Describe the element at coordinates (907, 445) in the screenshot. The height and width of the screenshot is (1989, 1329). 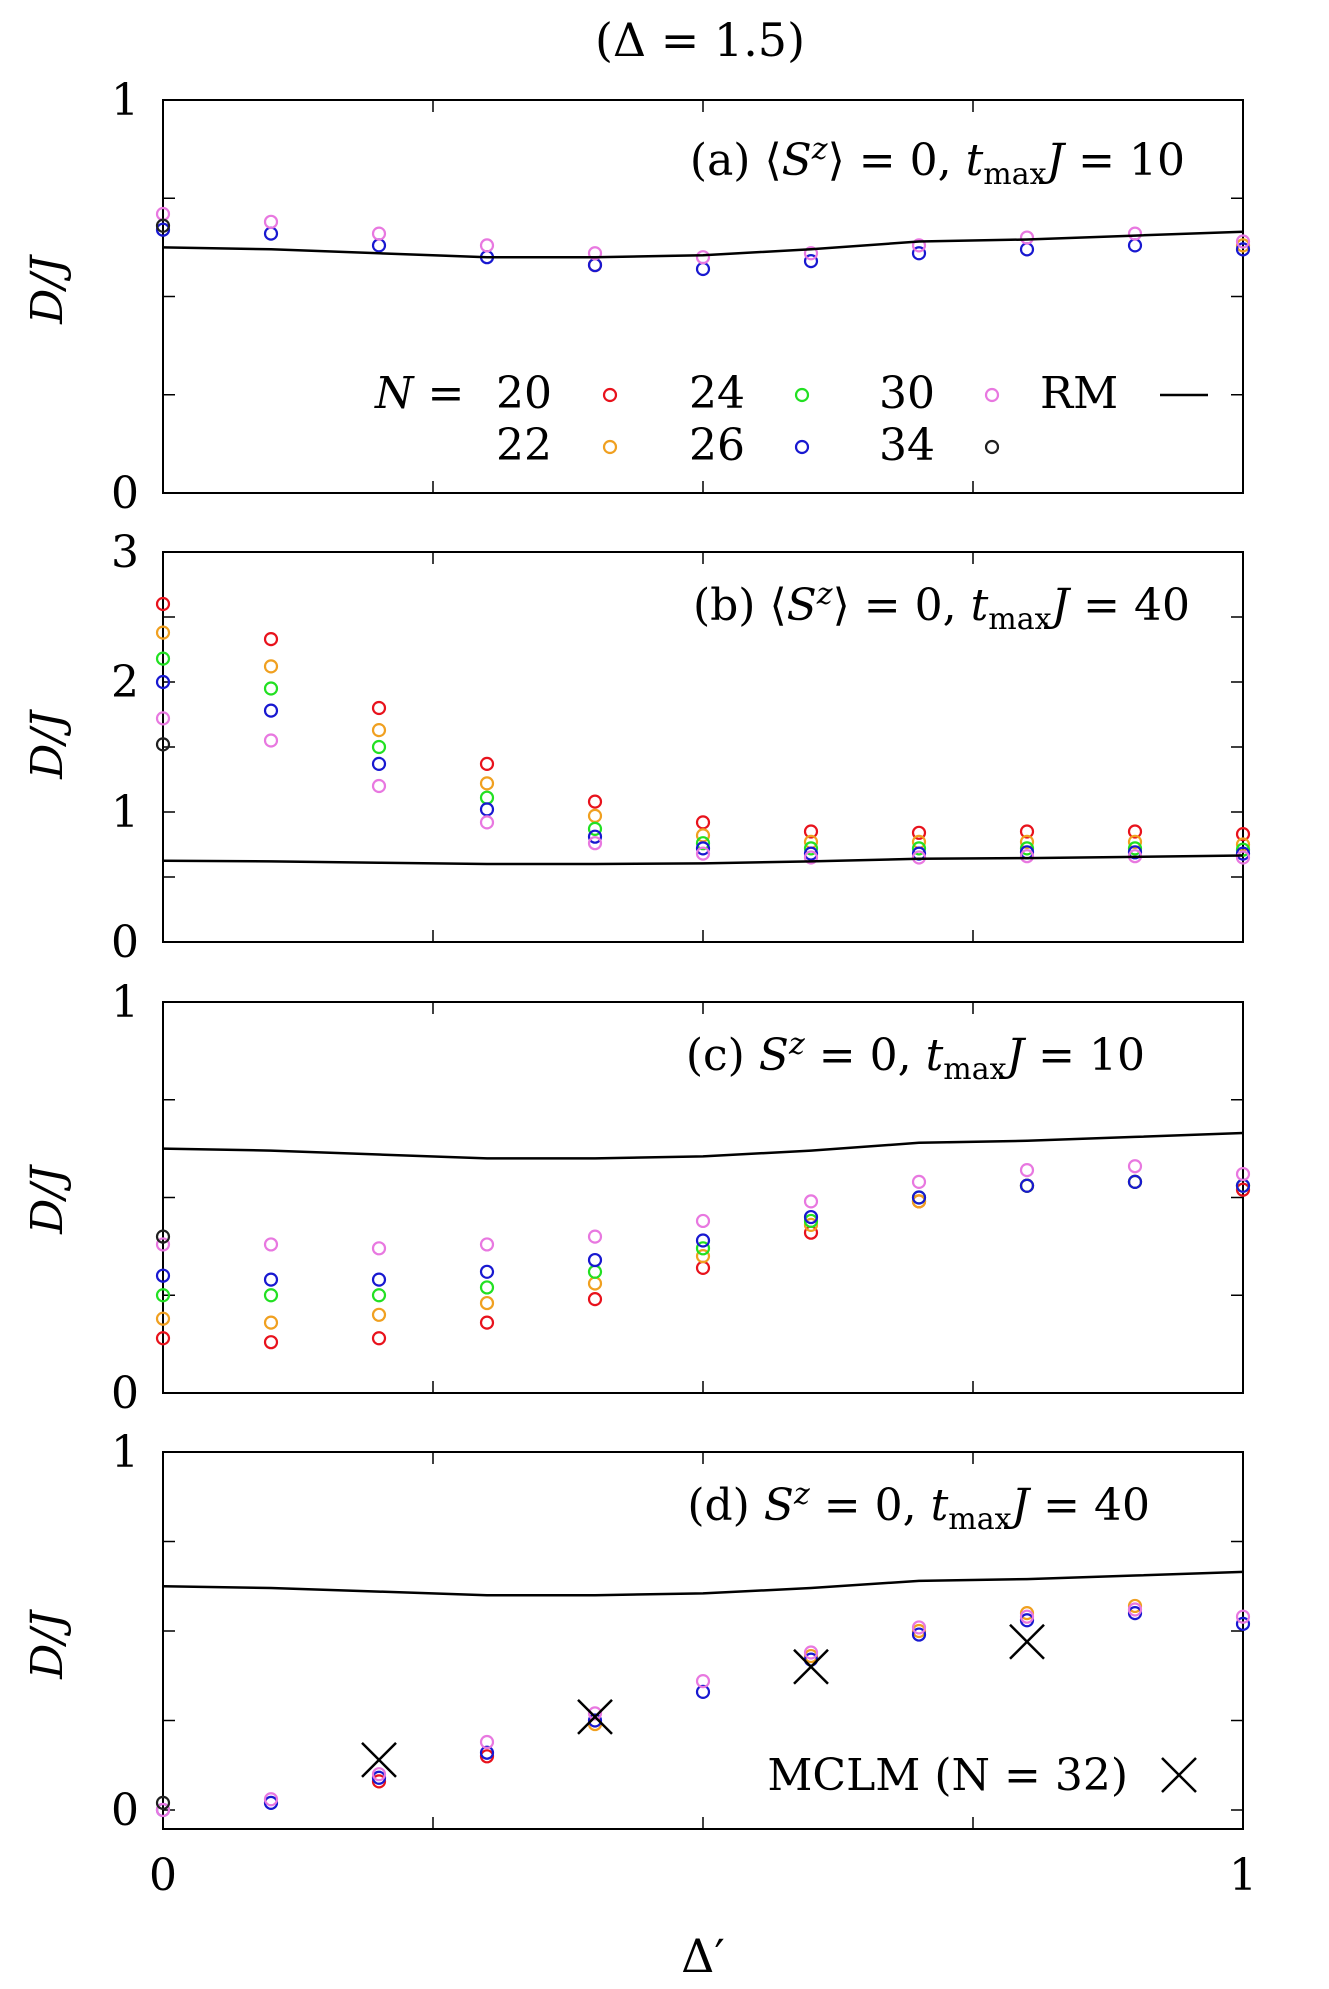
I see `legend-label-n34: 34` at that location.